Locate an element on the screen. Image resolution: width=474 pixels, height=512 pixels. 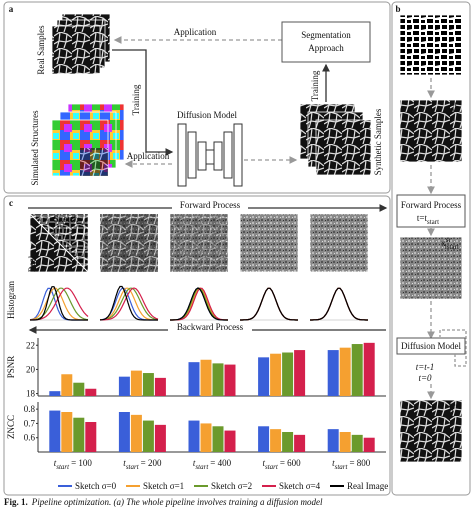
label-bg is located at coordinates (210, 205).